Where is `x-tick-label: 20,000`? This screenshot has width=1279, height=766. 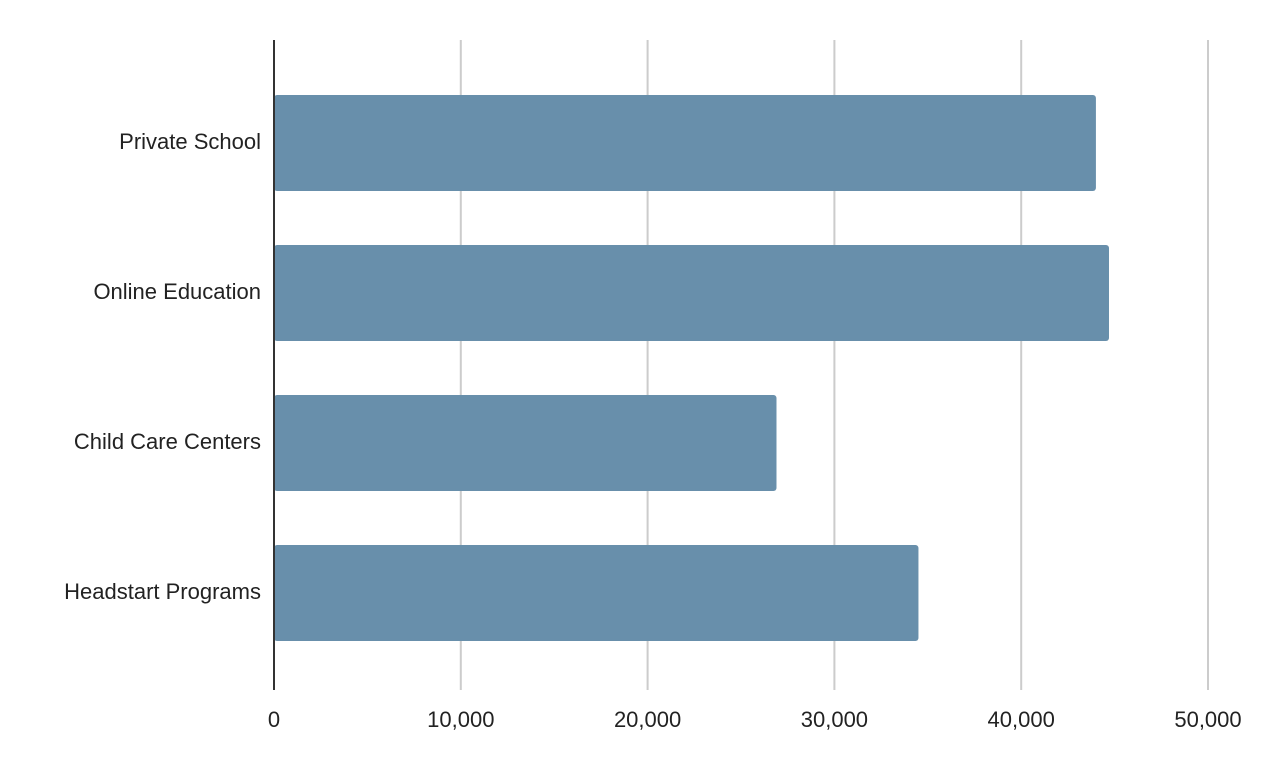
x-tick-label: 20,000 is located at coordinates (647, 719).